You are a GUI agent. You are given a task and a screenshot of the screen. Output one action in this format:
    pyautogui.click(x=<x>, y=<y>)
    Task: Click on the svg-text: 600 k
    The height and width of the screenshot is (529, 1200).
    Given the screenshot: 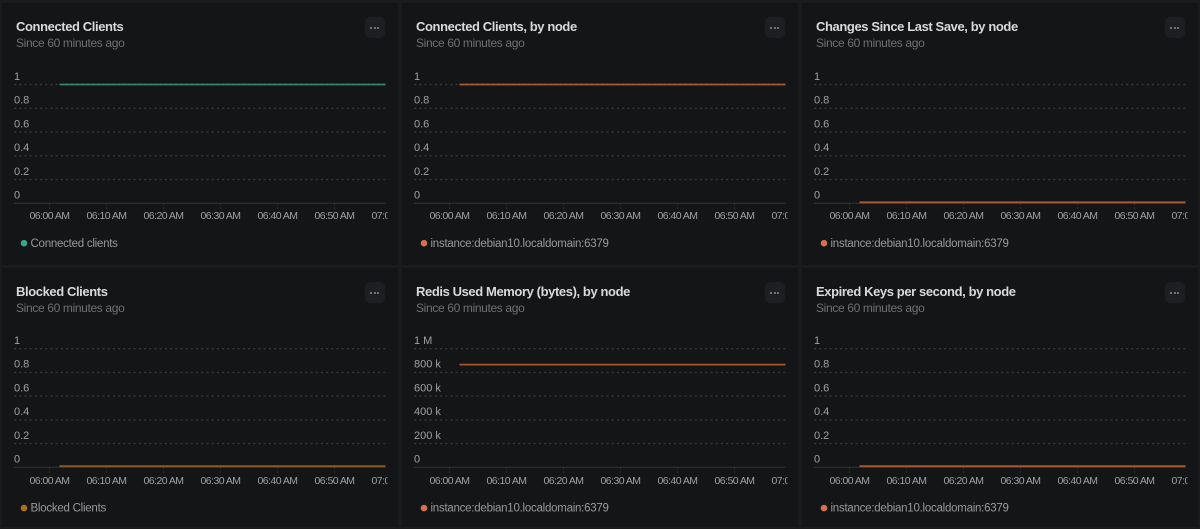 What is the action you would take?
    pyautogui.click(x=427, y=388)
    